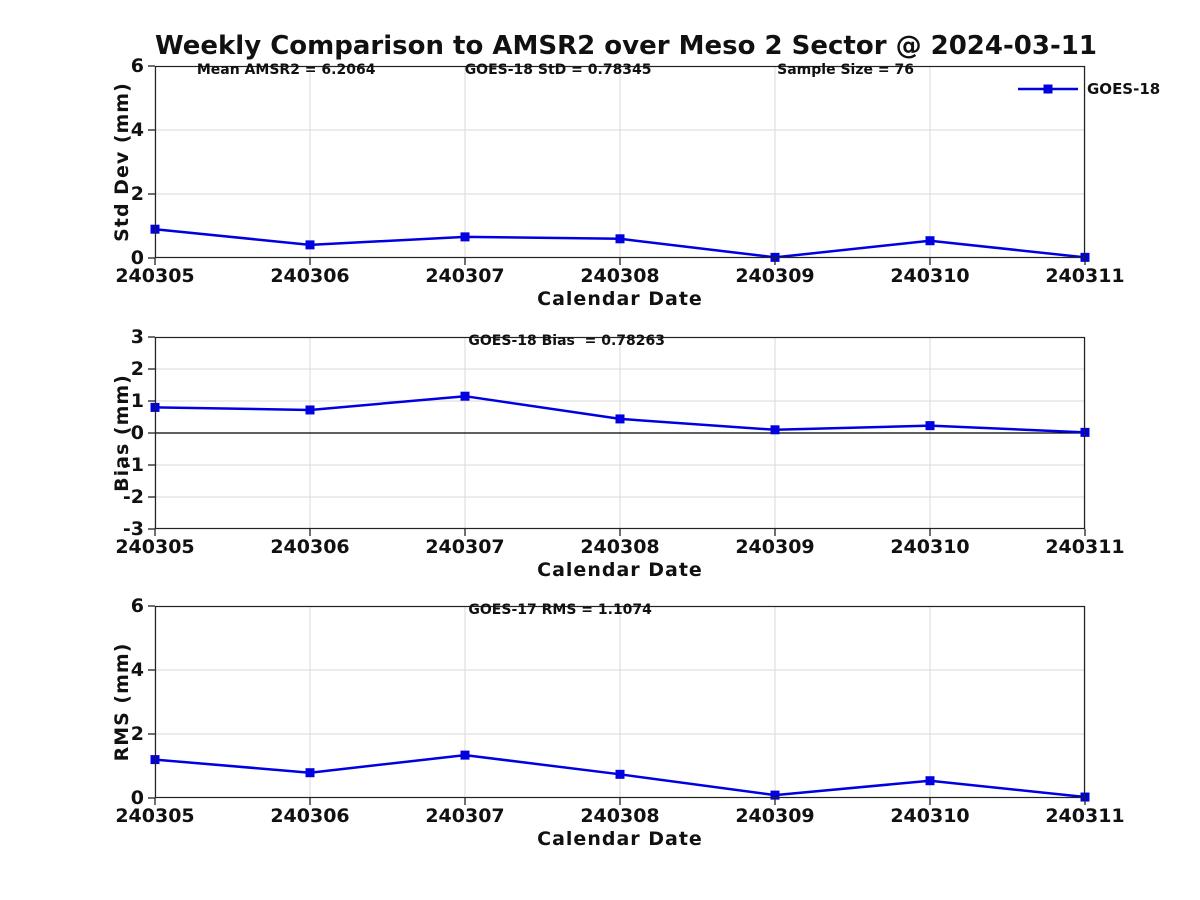 The image size is (1200, 900). I want to click on annotation: GOES-18 Bias = 0.78263, so click(566, 341).